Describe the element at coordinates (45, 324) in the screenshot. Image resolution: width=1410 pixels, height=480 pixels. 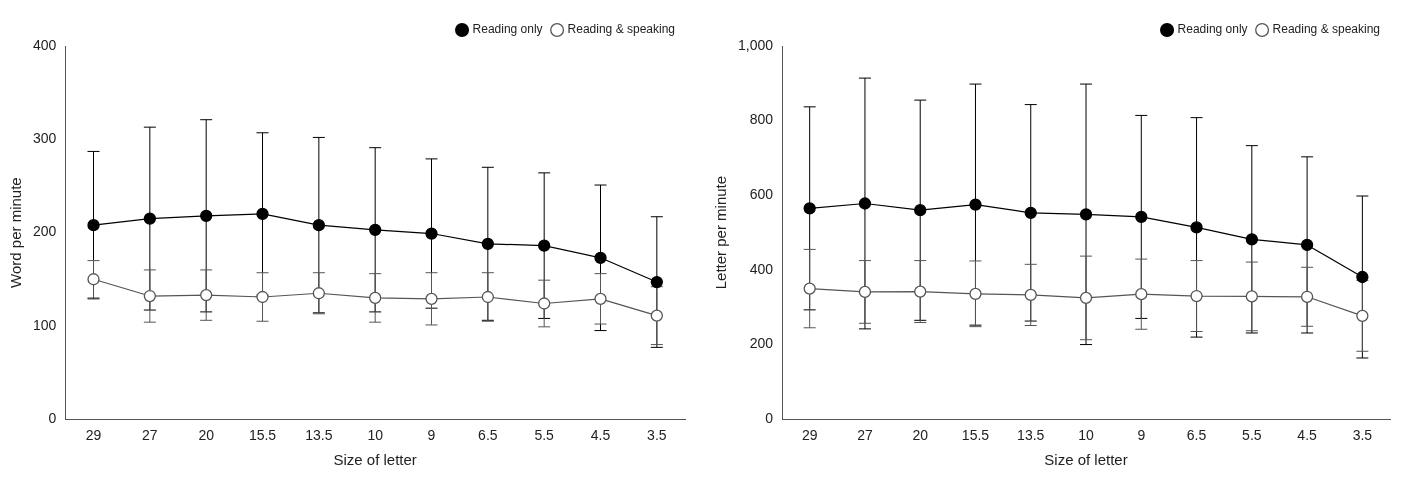
I see `y-tick-label: 100` at that location.